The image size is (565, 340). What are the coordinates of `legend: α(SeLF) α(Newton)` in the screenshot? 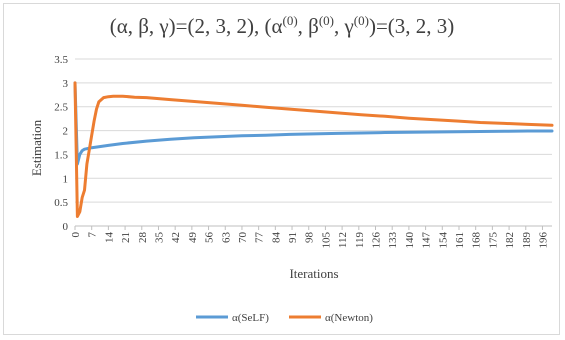 It's located at (284, 318).